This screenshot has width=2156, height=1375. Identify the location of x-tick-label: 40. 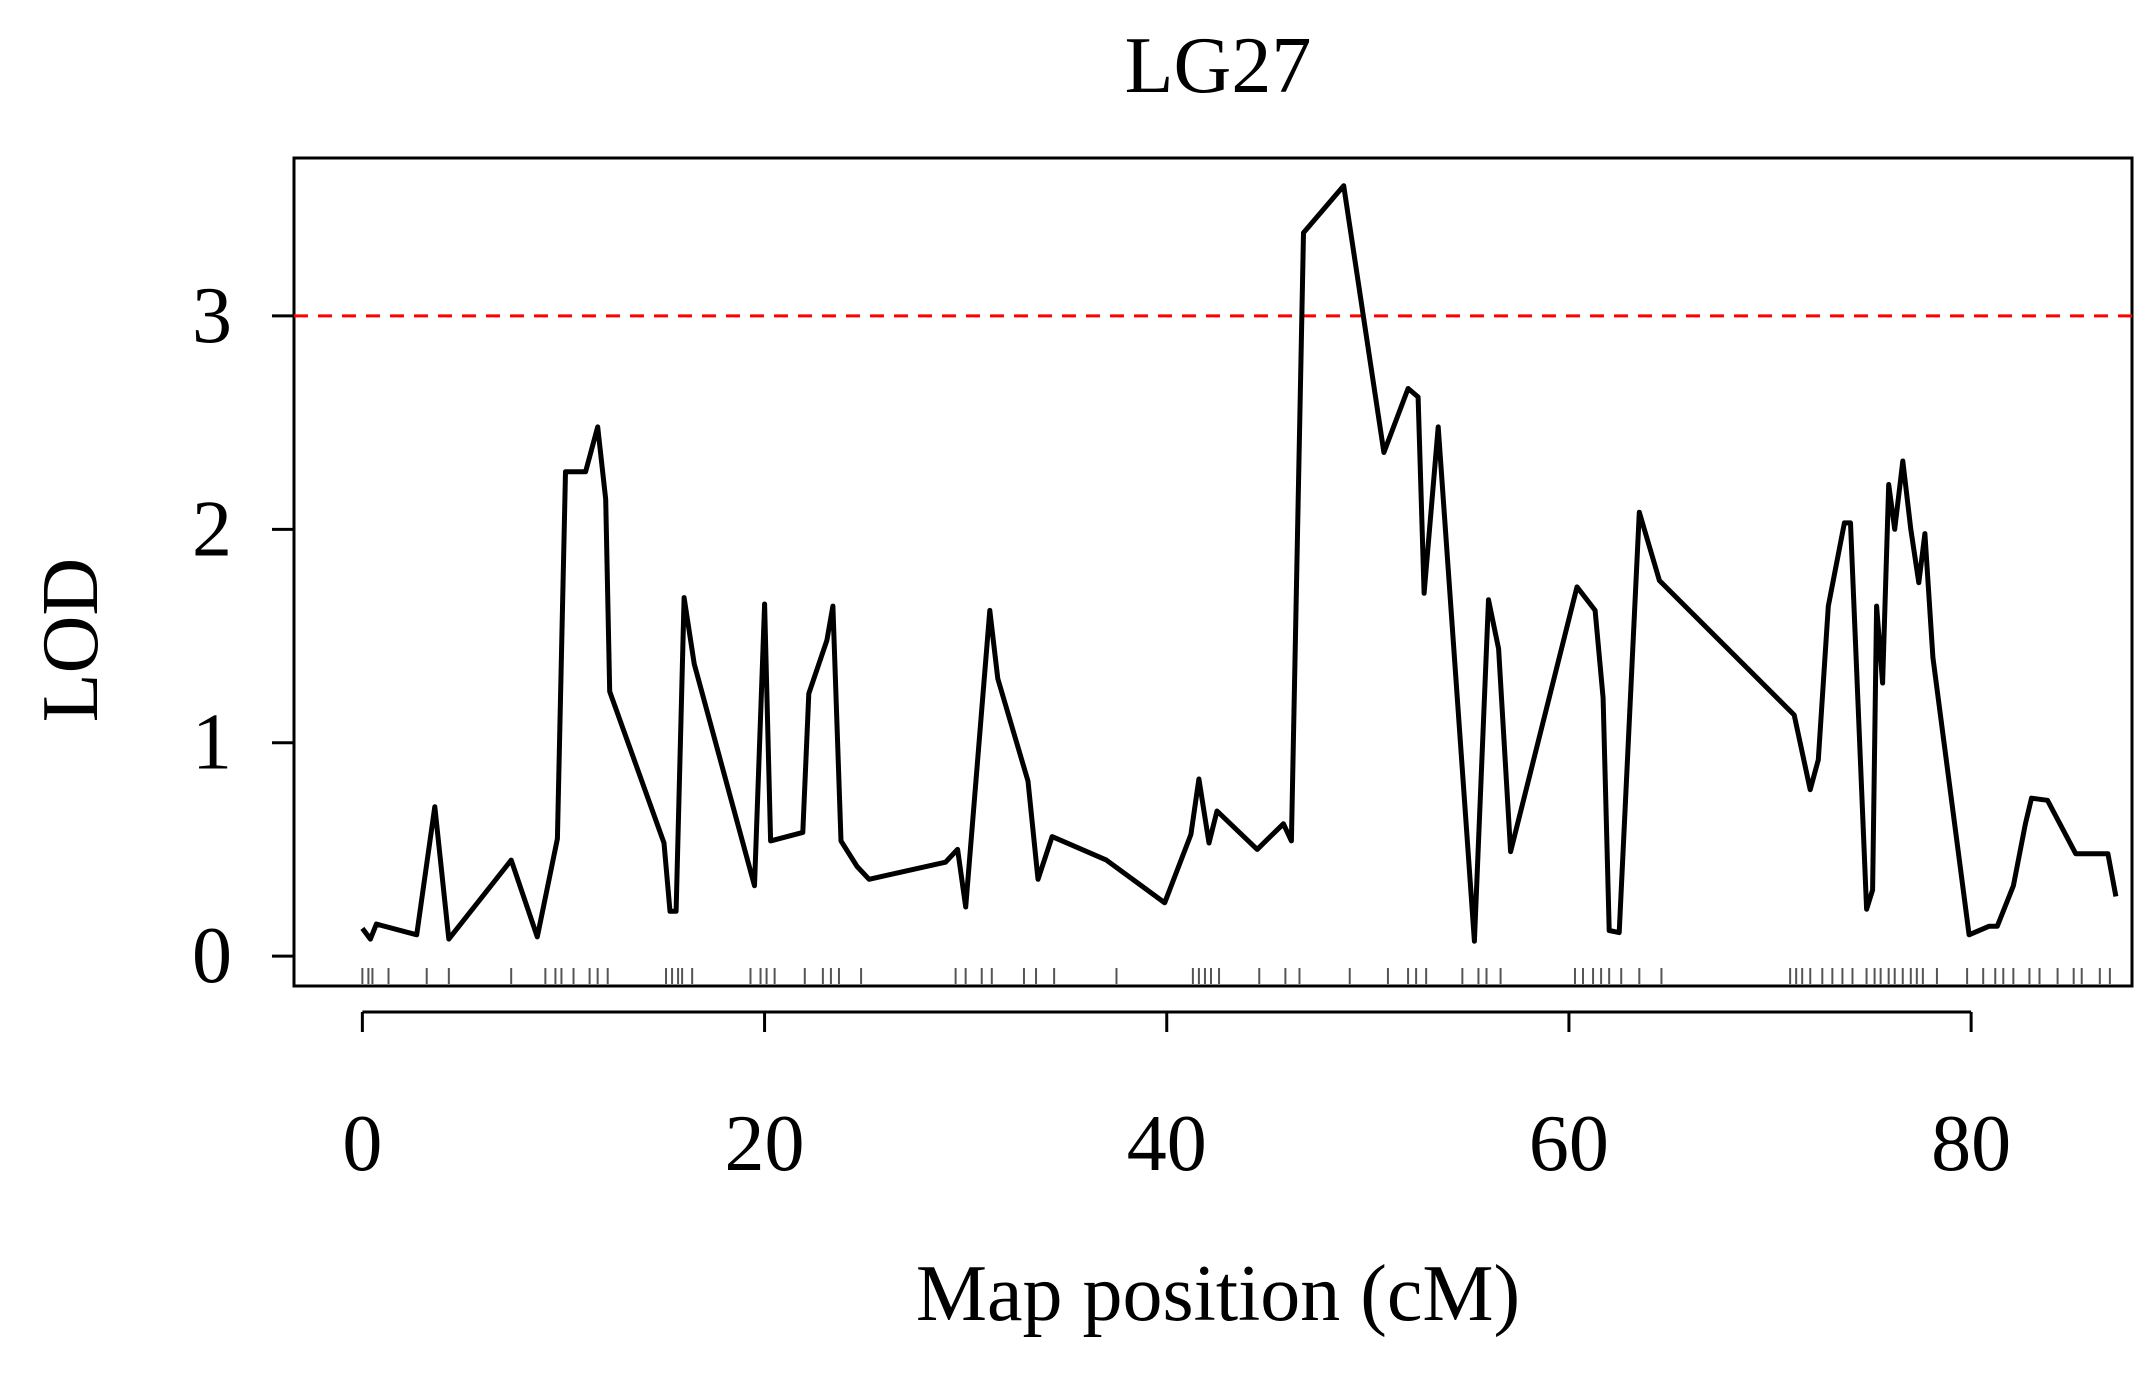
(1167, 1144).